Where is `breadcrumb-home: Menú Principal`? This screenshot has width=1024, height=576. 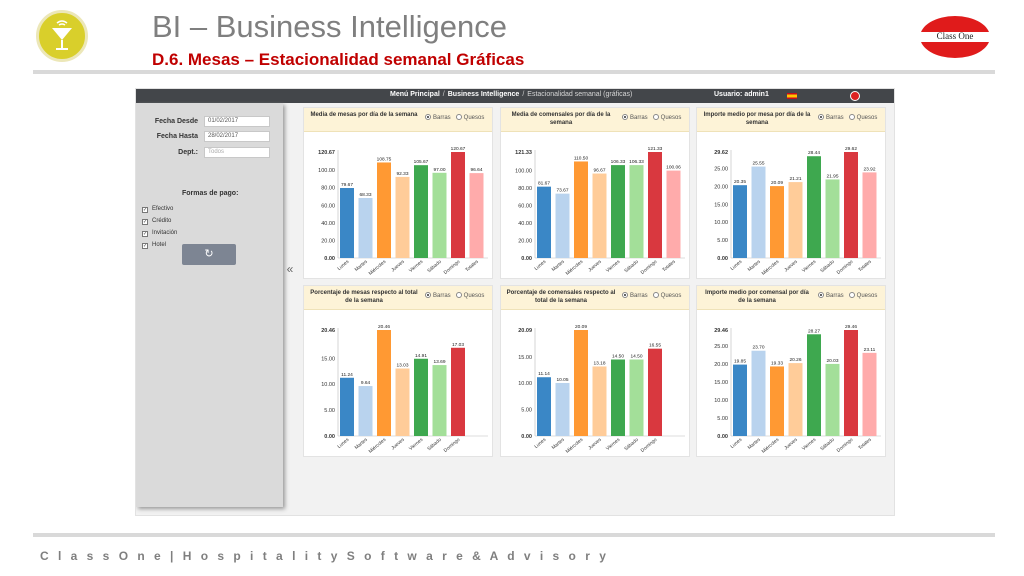
breadcrumb-home: Menú Principal is located at coordinates (415, 94).